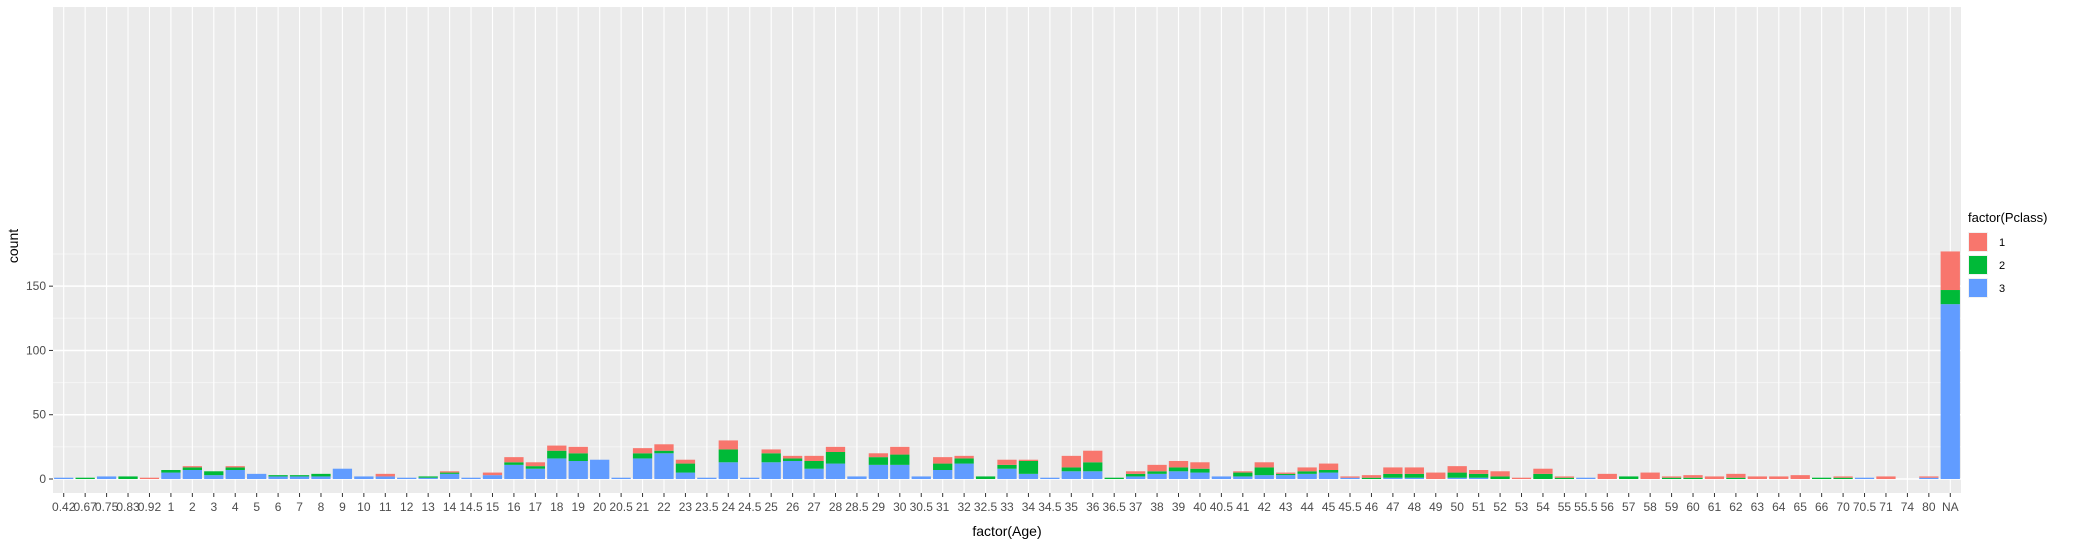 The image size is (2073, 552). Describe the element at coordinates (385, 507) in the screenshot. I see `x-tick-label: 11` at that location.